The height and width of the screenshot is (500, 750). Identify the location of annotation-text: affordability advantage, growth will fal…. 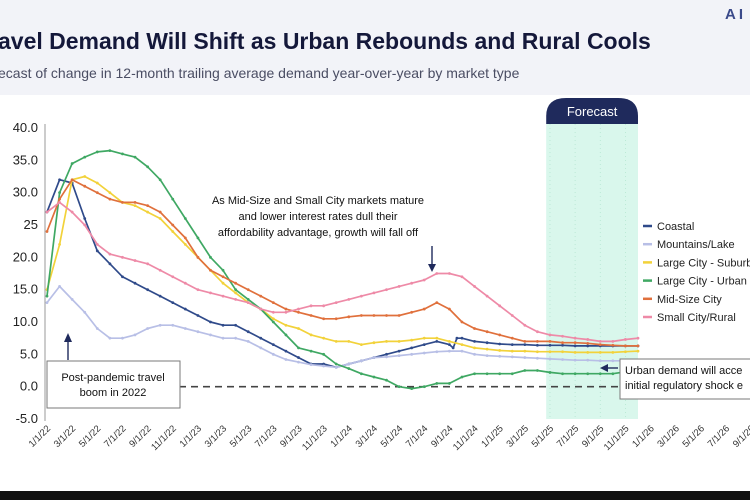
(318, 233).